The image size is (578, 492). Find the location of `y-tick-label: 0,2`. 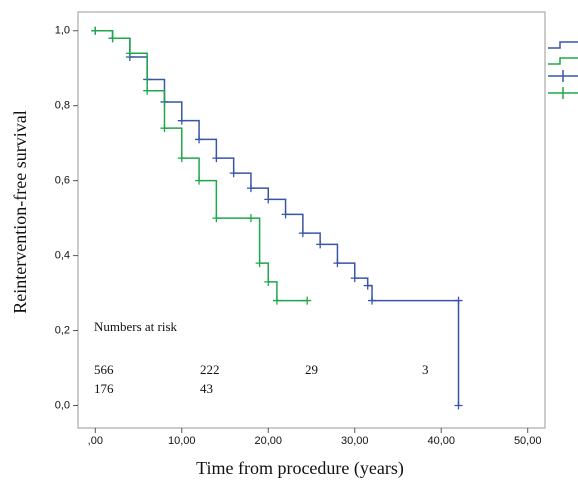

y-tick-label: 0,2 is located at coordinates (62, 330).